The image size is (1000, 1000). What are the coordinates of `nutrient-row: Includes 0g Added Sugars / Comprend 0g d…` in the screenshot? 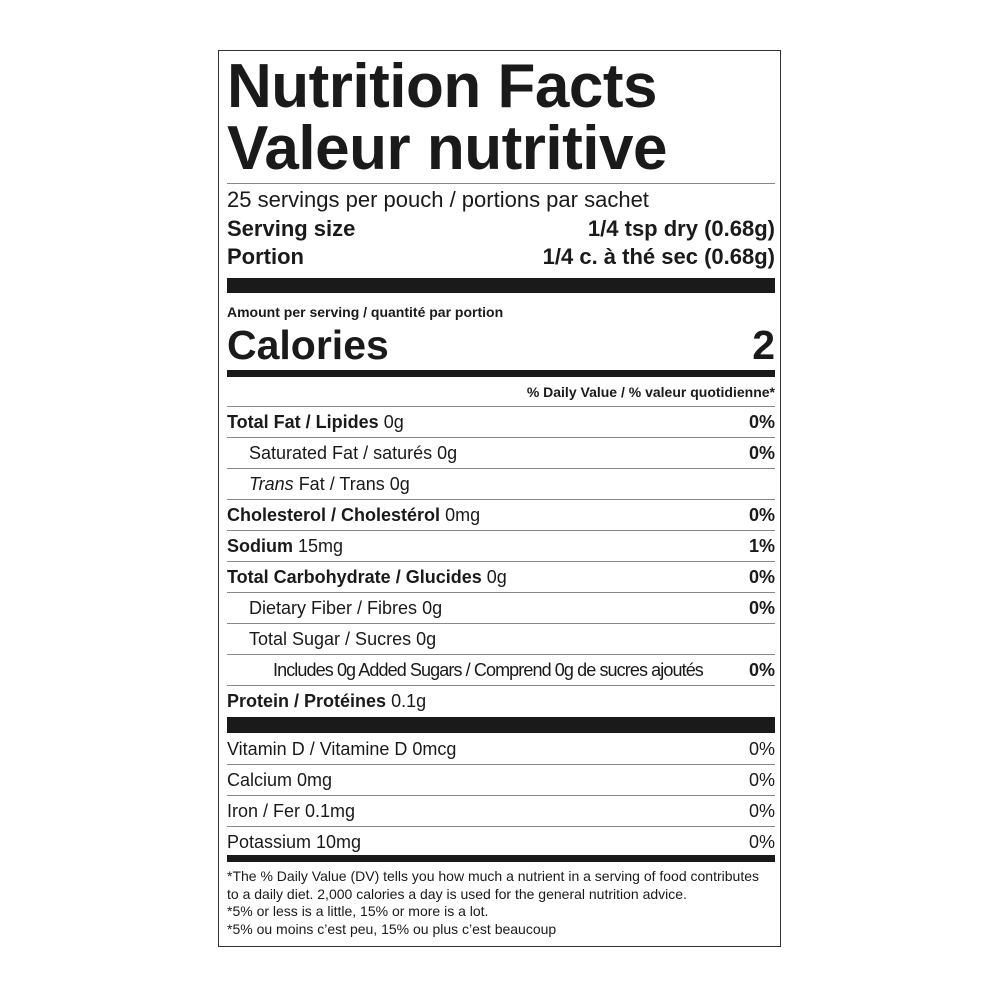 It's located at (501, 670).